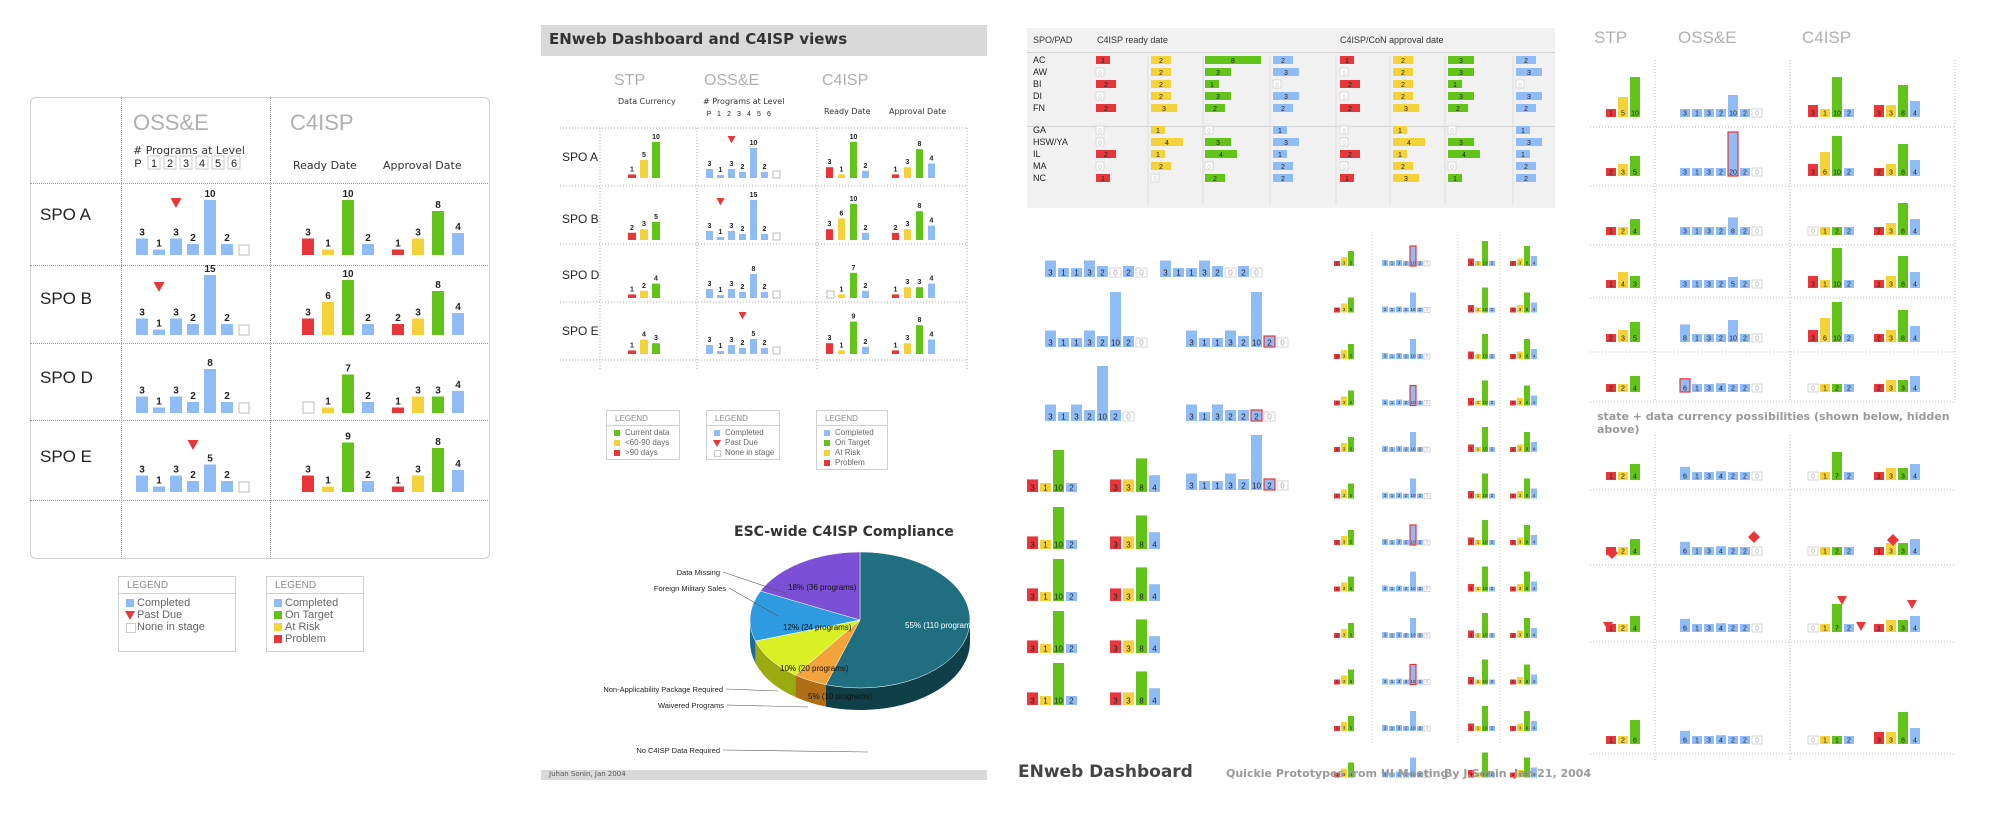  I want to click on pie-slice-value: 5% (10 programs), so click(840, 696).